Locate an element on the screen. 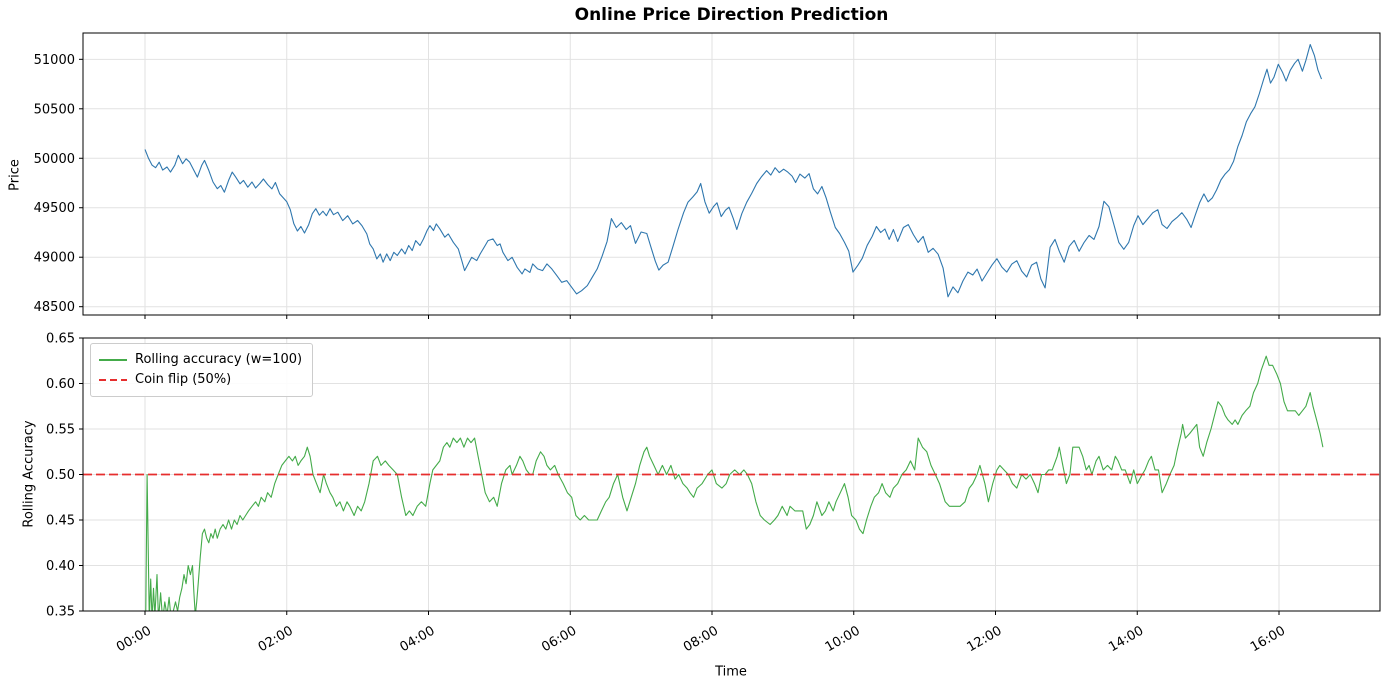  x-tick-label: 00:00 is located at coordinates (134, 639).